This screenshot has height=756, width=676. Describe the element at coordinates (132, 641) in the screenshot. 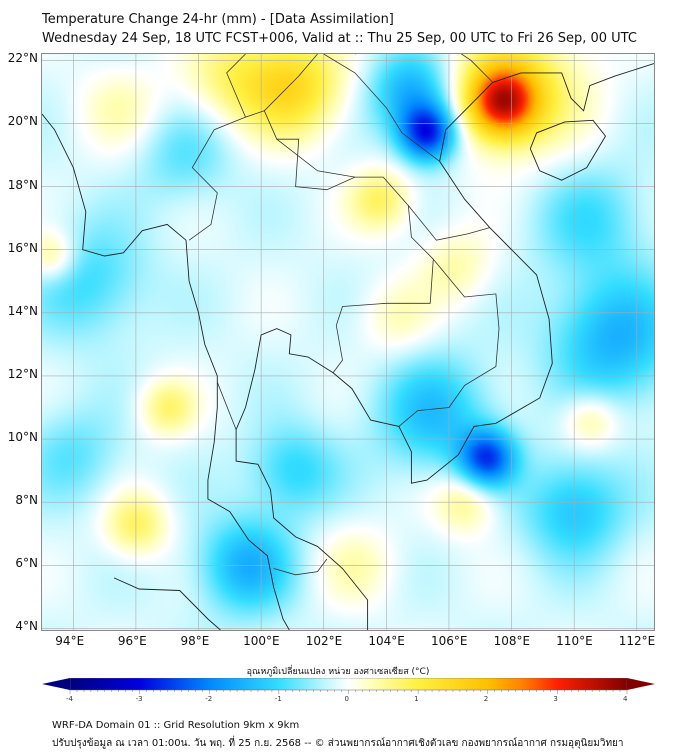

I see `lon-tick-label: 96°E` at that location.